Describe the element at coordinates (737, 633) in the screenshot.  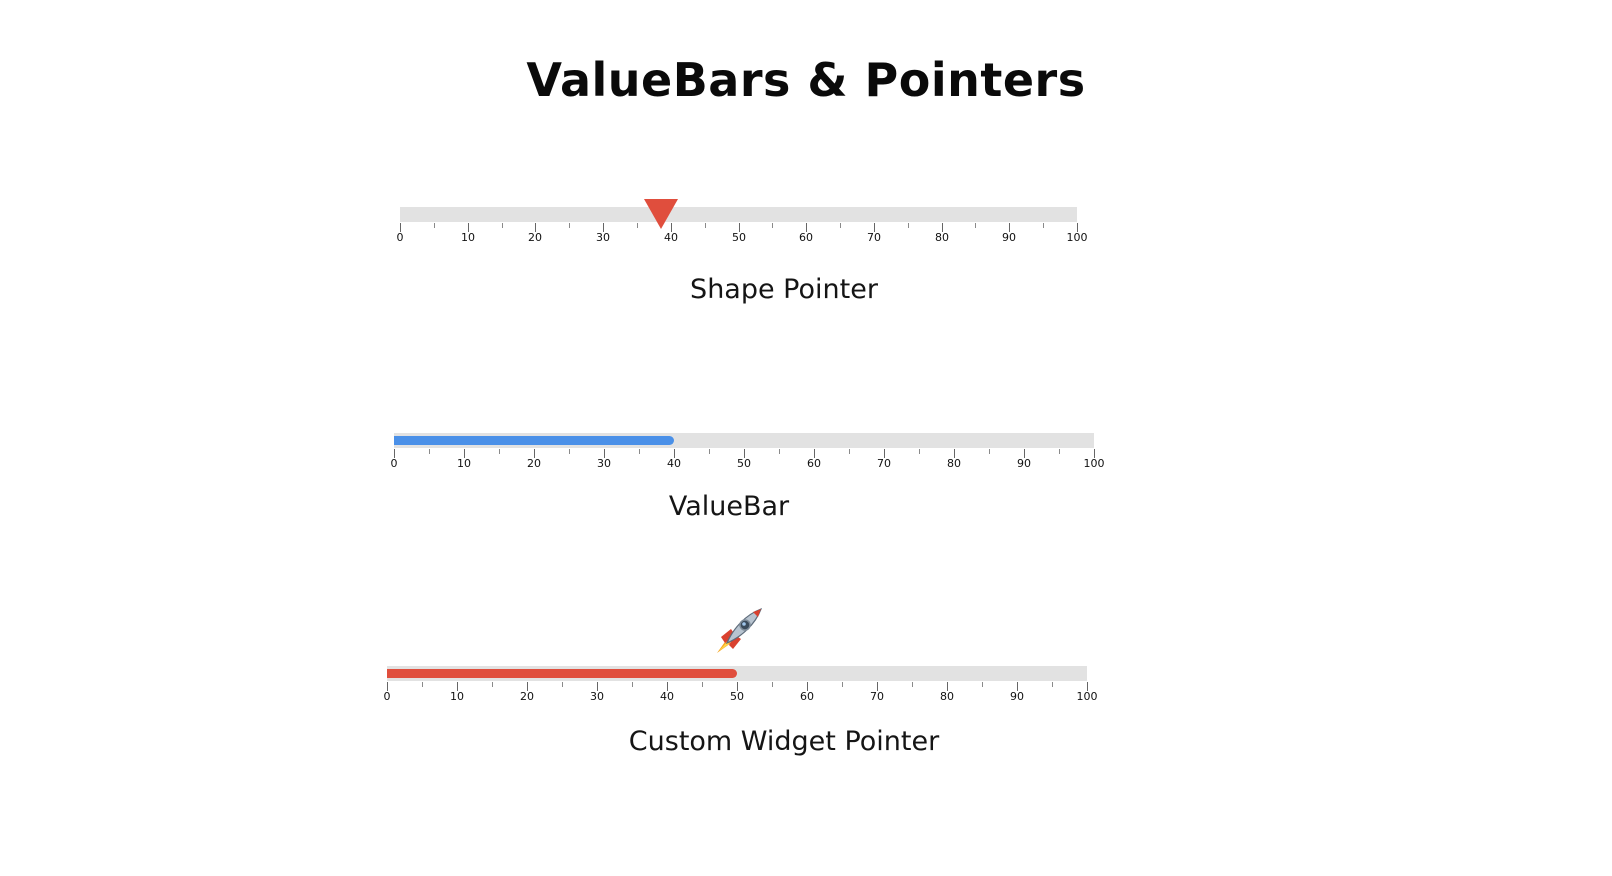
I see `rocket-icon` at that location.